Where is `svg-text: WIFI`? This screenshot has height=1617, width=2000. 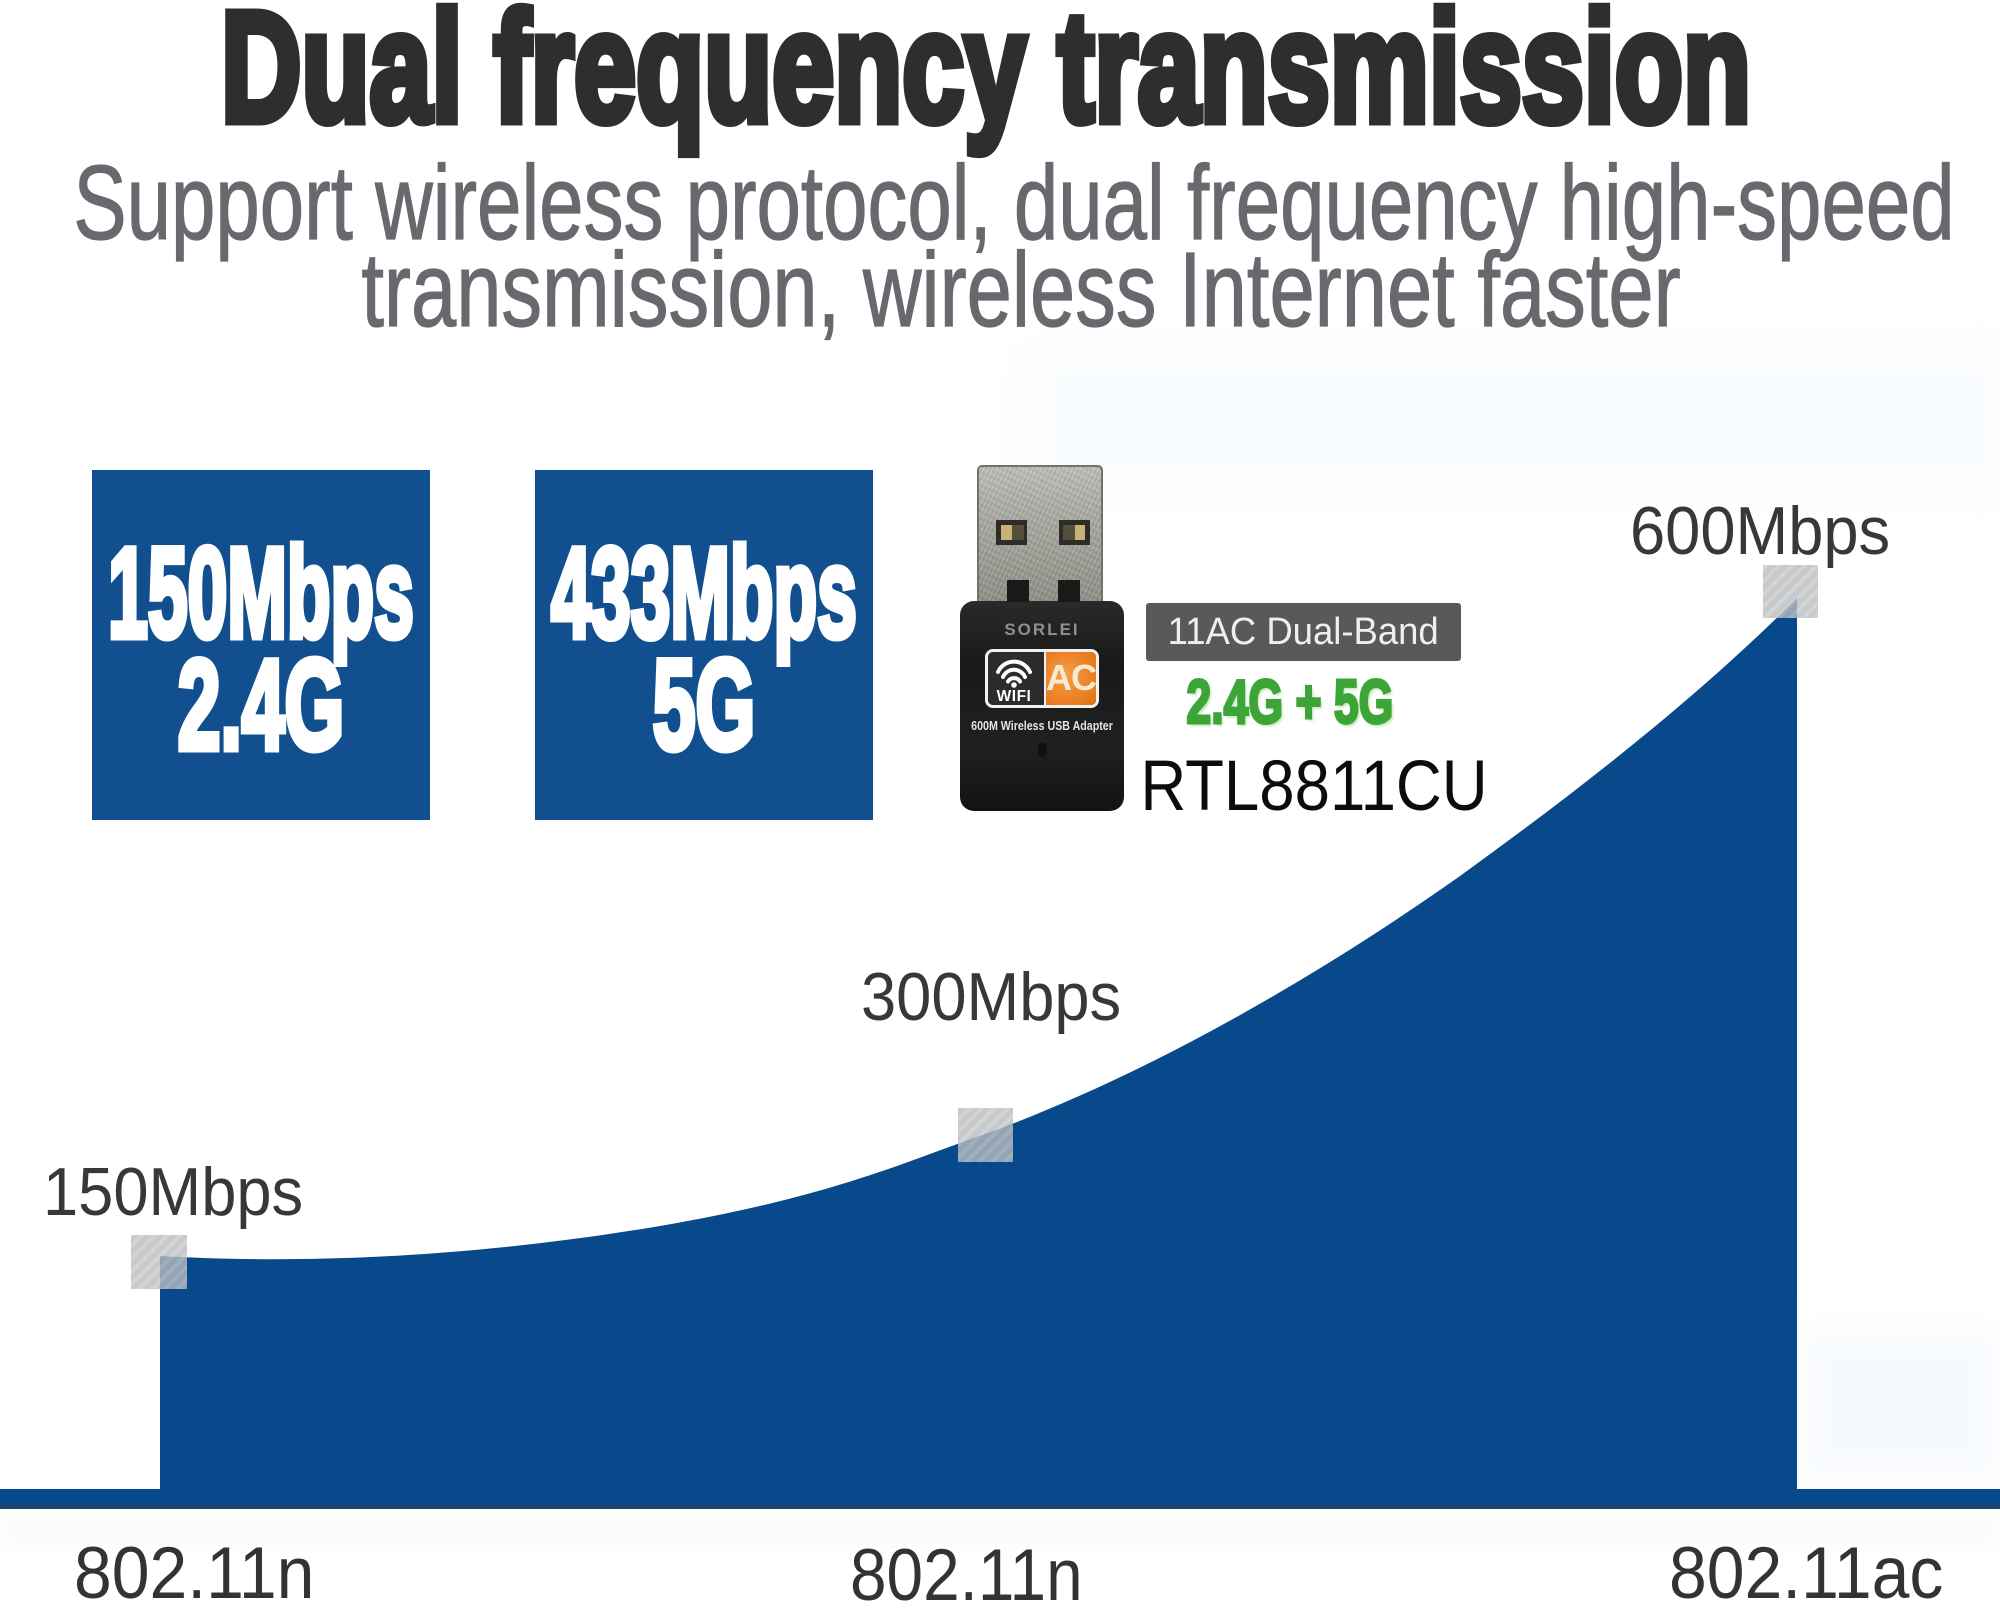 svg-text: WIFI is located at coordinates (1014, 696).